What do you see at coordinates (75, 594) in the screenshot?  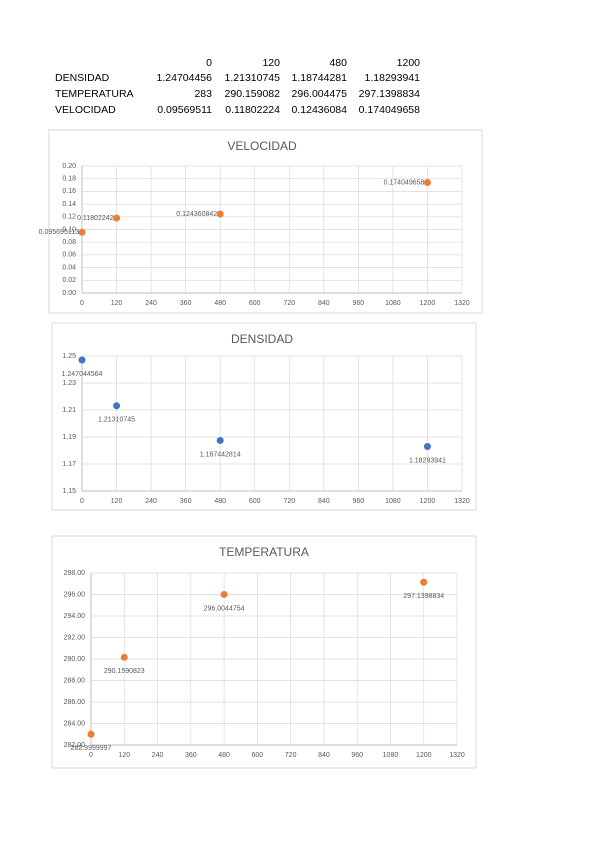 I see `y-tick-label: 296.00` at bounding box center [75, 594].